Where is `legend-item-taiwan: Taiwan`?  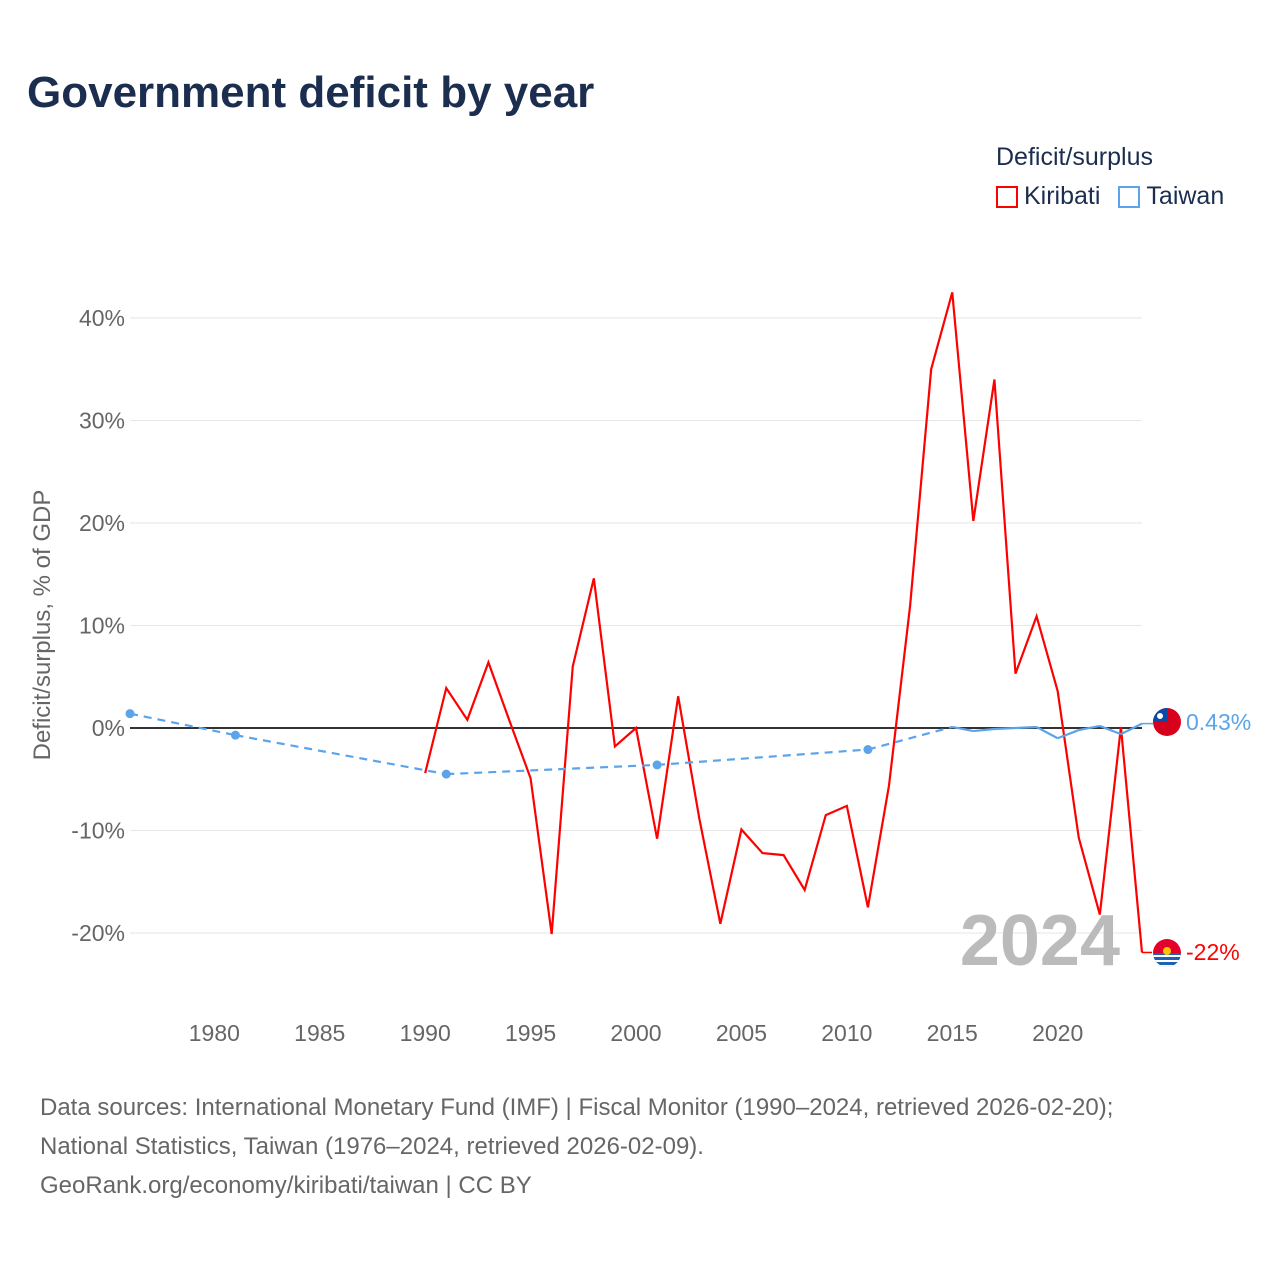
legend-item-taiwan: Taiwan is located at coordinates (1171, 196).